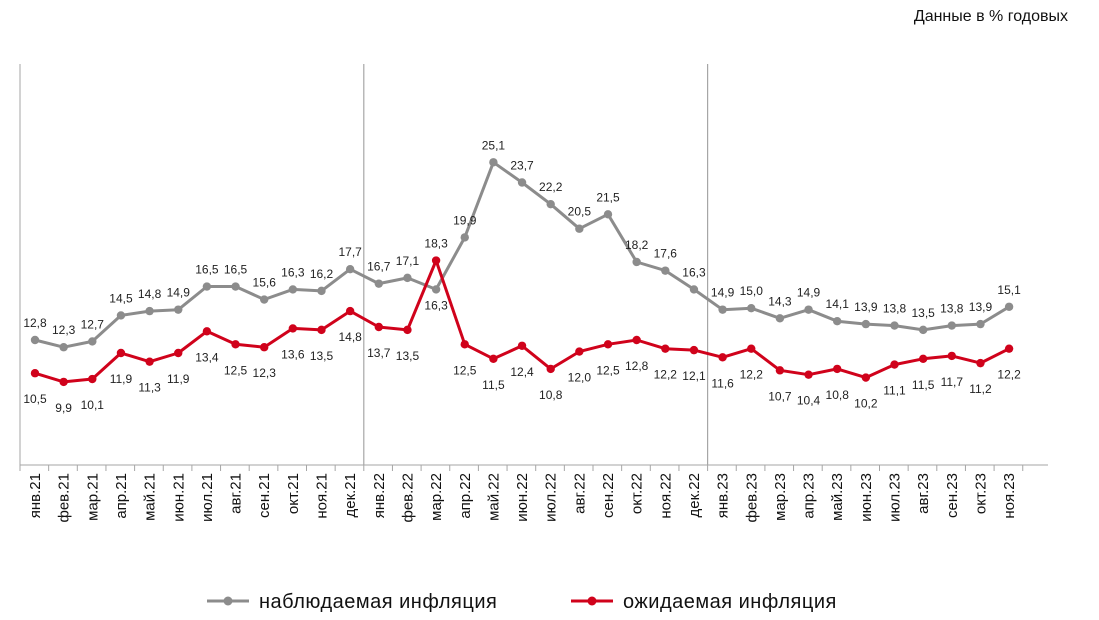 The width and height of the screenshot is (1099, 620). Describe the element at coordinates (322, 496) in the screenshot. I see `x-tick-label: ноя.21` at that location.